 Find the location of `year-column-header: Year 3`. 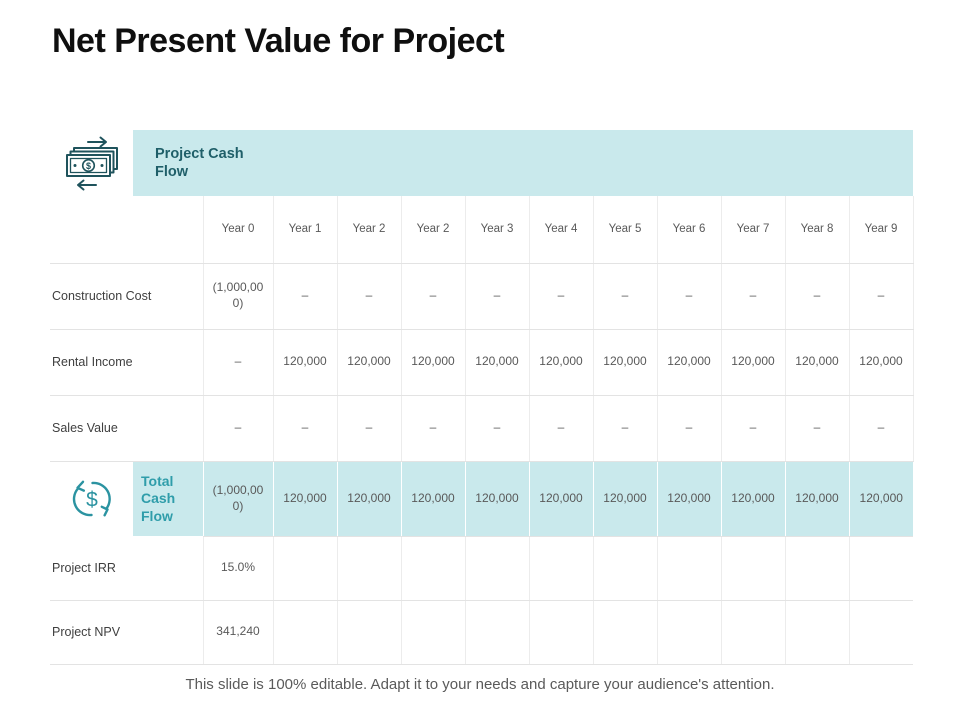

year-column-header: Year 3 is located at coordinates (497, 230).